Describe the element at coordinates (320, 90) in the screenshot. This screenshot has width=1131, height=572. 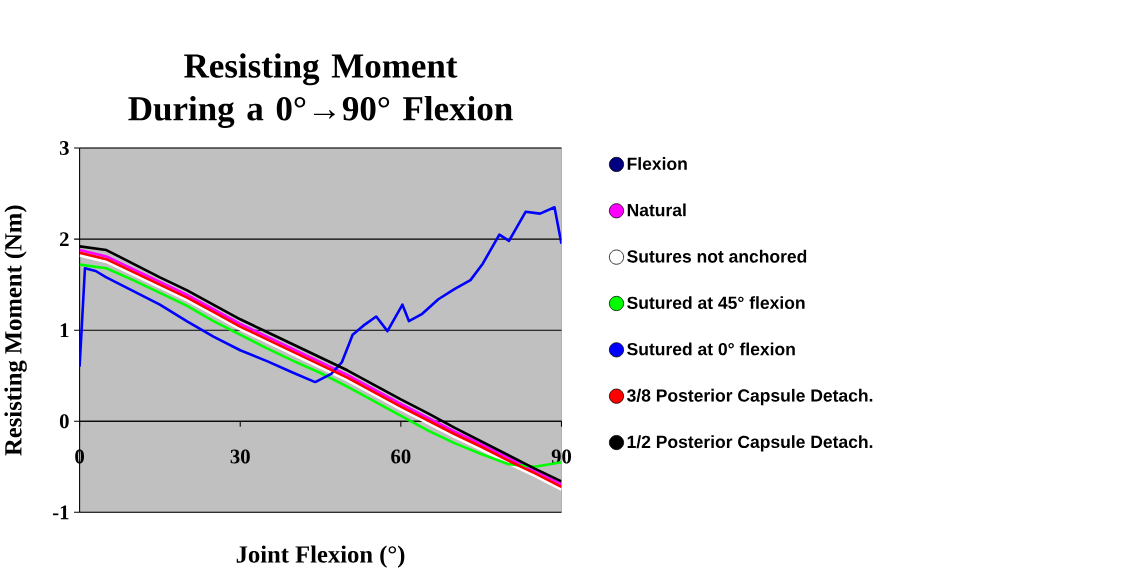
I see `chart-title: Resisting Moment During a 0°→90° Flexion` at that location.